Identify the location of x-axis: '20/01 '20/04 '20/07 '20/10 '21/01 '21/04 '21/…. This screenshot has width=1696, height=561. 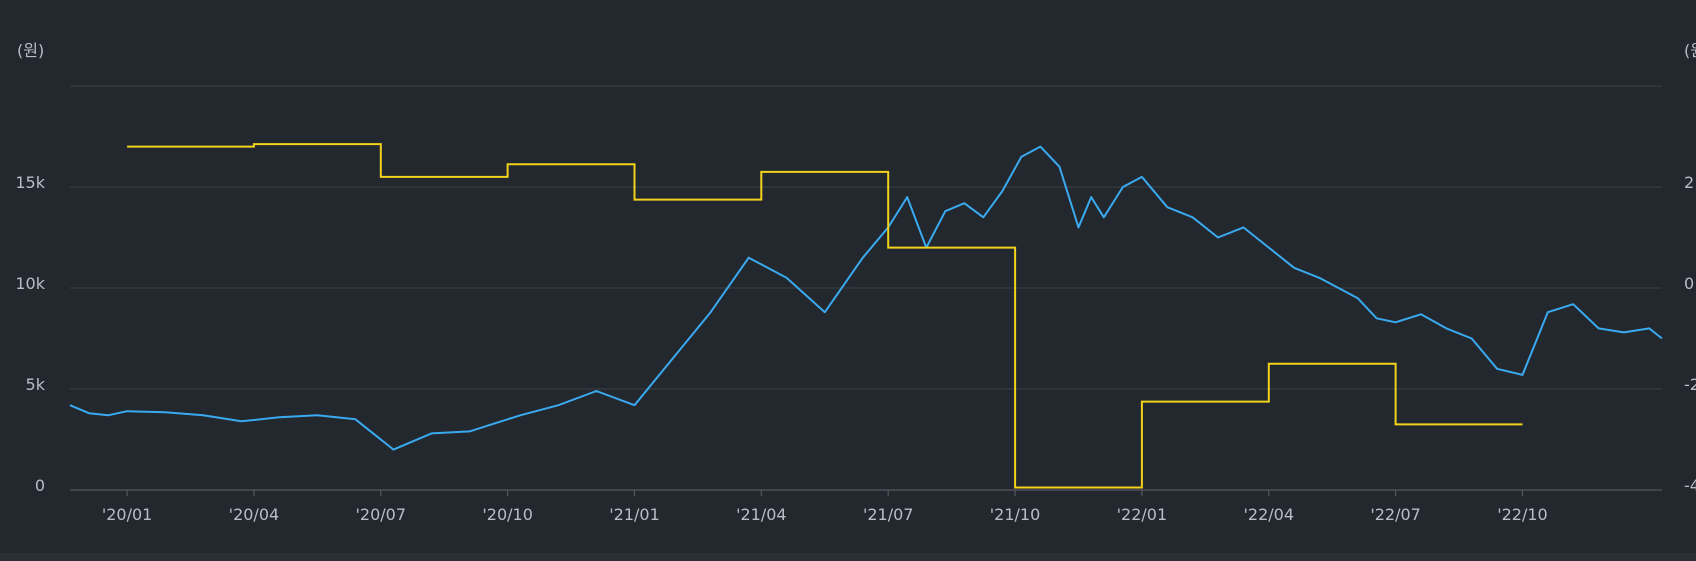
(825, 507).